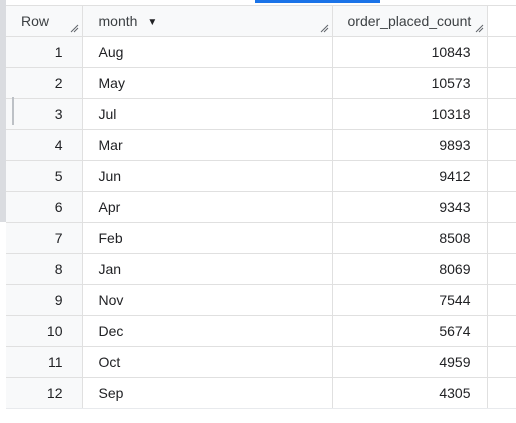  What do you see at coordinates (207, 176) in the screenshot?
I see `month-cell: Jun` at bounding box center [207, 176].